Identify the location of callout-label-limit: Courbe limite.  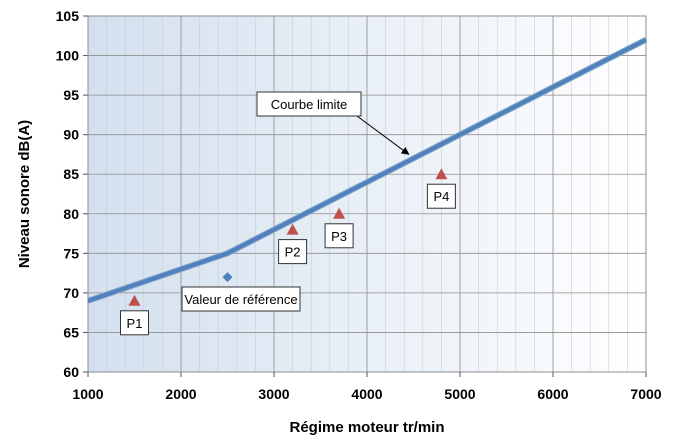
(309, 104).